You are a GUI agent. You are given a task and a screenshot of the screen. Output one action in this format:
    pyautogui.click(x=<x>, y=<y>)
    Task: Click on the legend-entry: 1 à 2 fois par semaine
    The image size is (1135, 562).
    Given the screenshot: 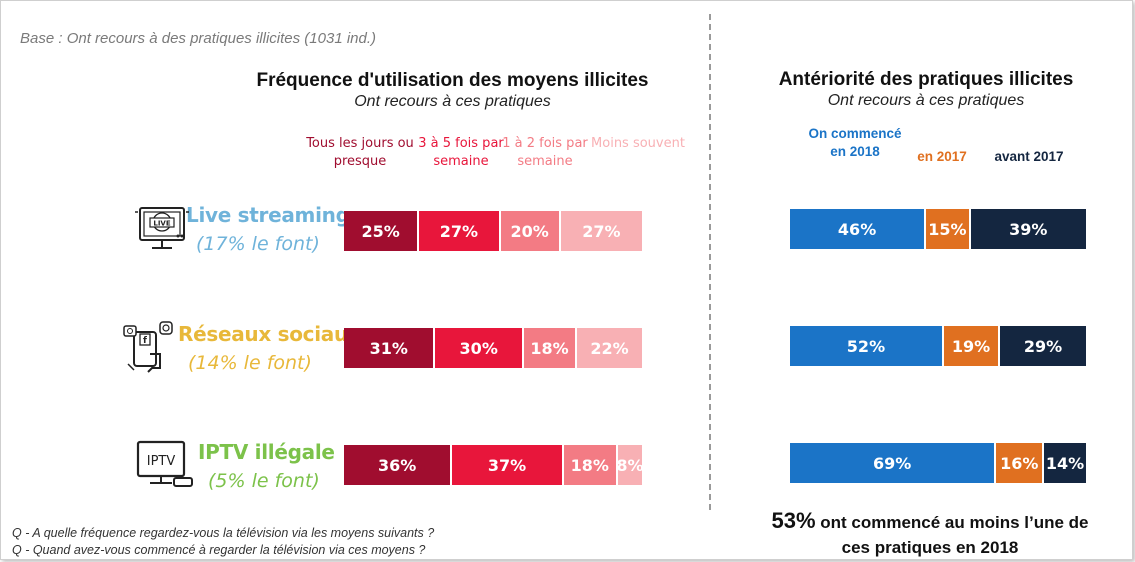 What is the action you would take?
    pyautogui.click(x=545, y=153)
    